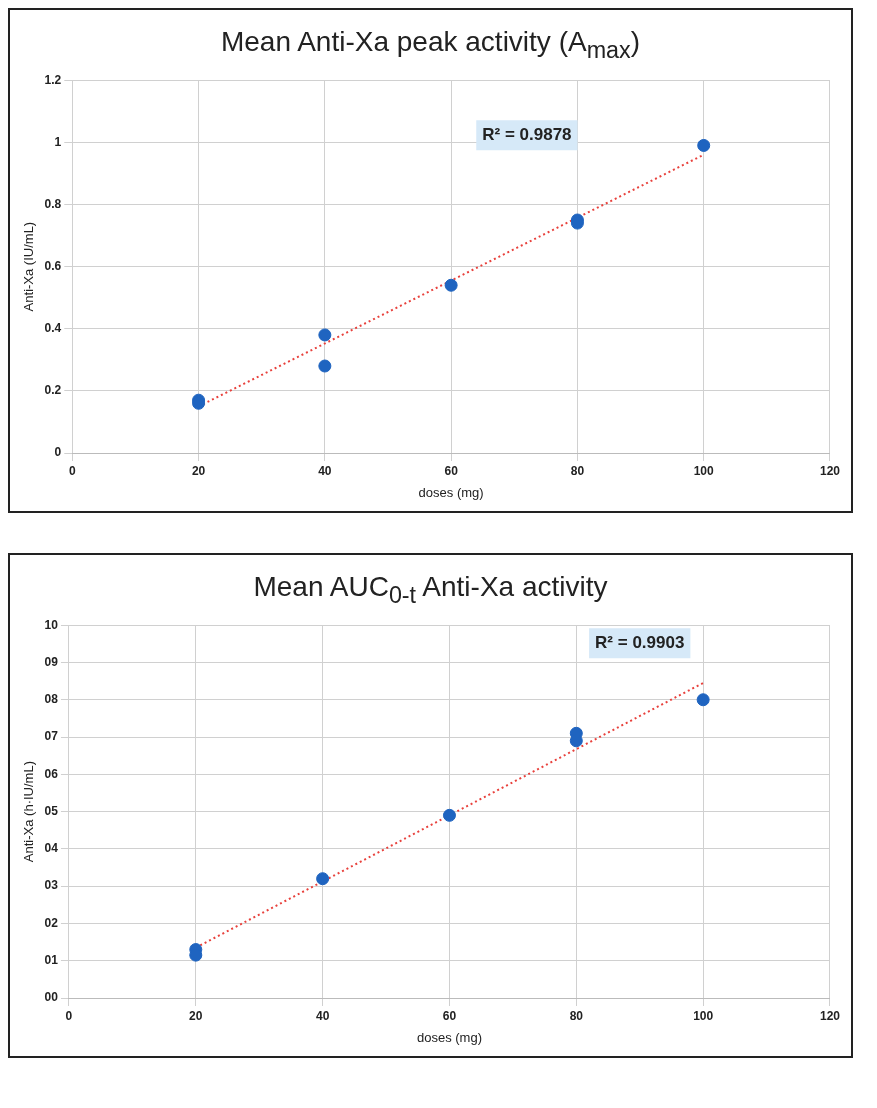 This screenshot has height=1108, width=877. What do you see at coordinates (53, 390) in the screenshot?
I see `y-tick-label: 0.2` at bounding box center [53, 390].